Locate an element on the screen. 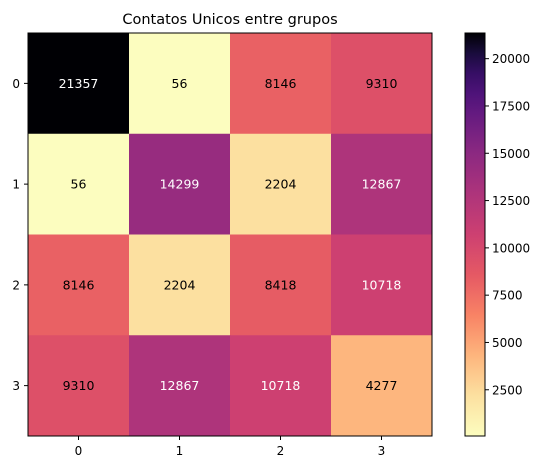  cell-value-label: 8418 is located at coordinates (281, 284).